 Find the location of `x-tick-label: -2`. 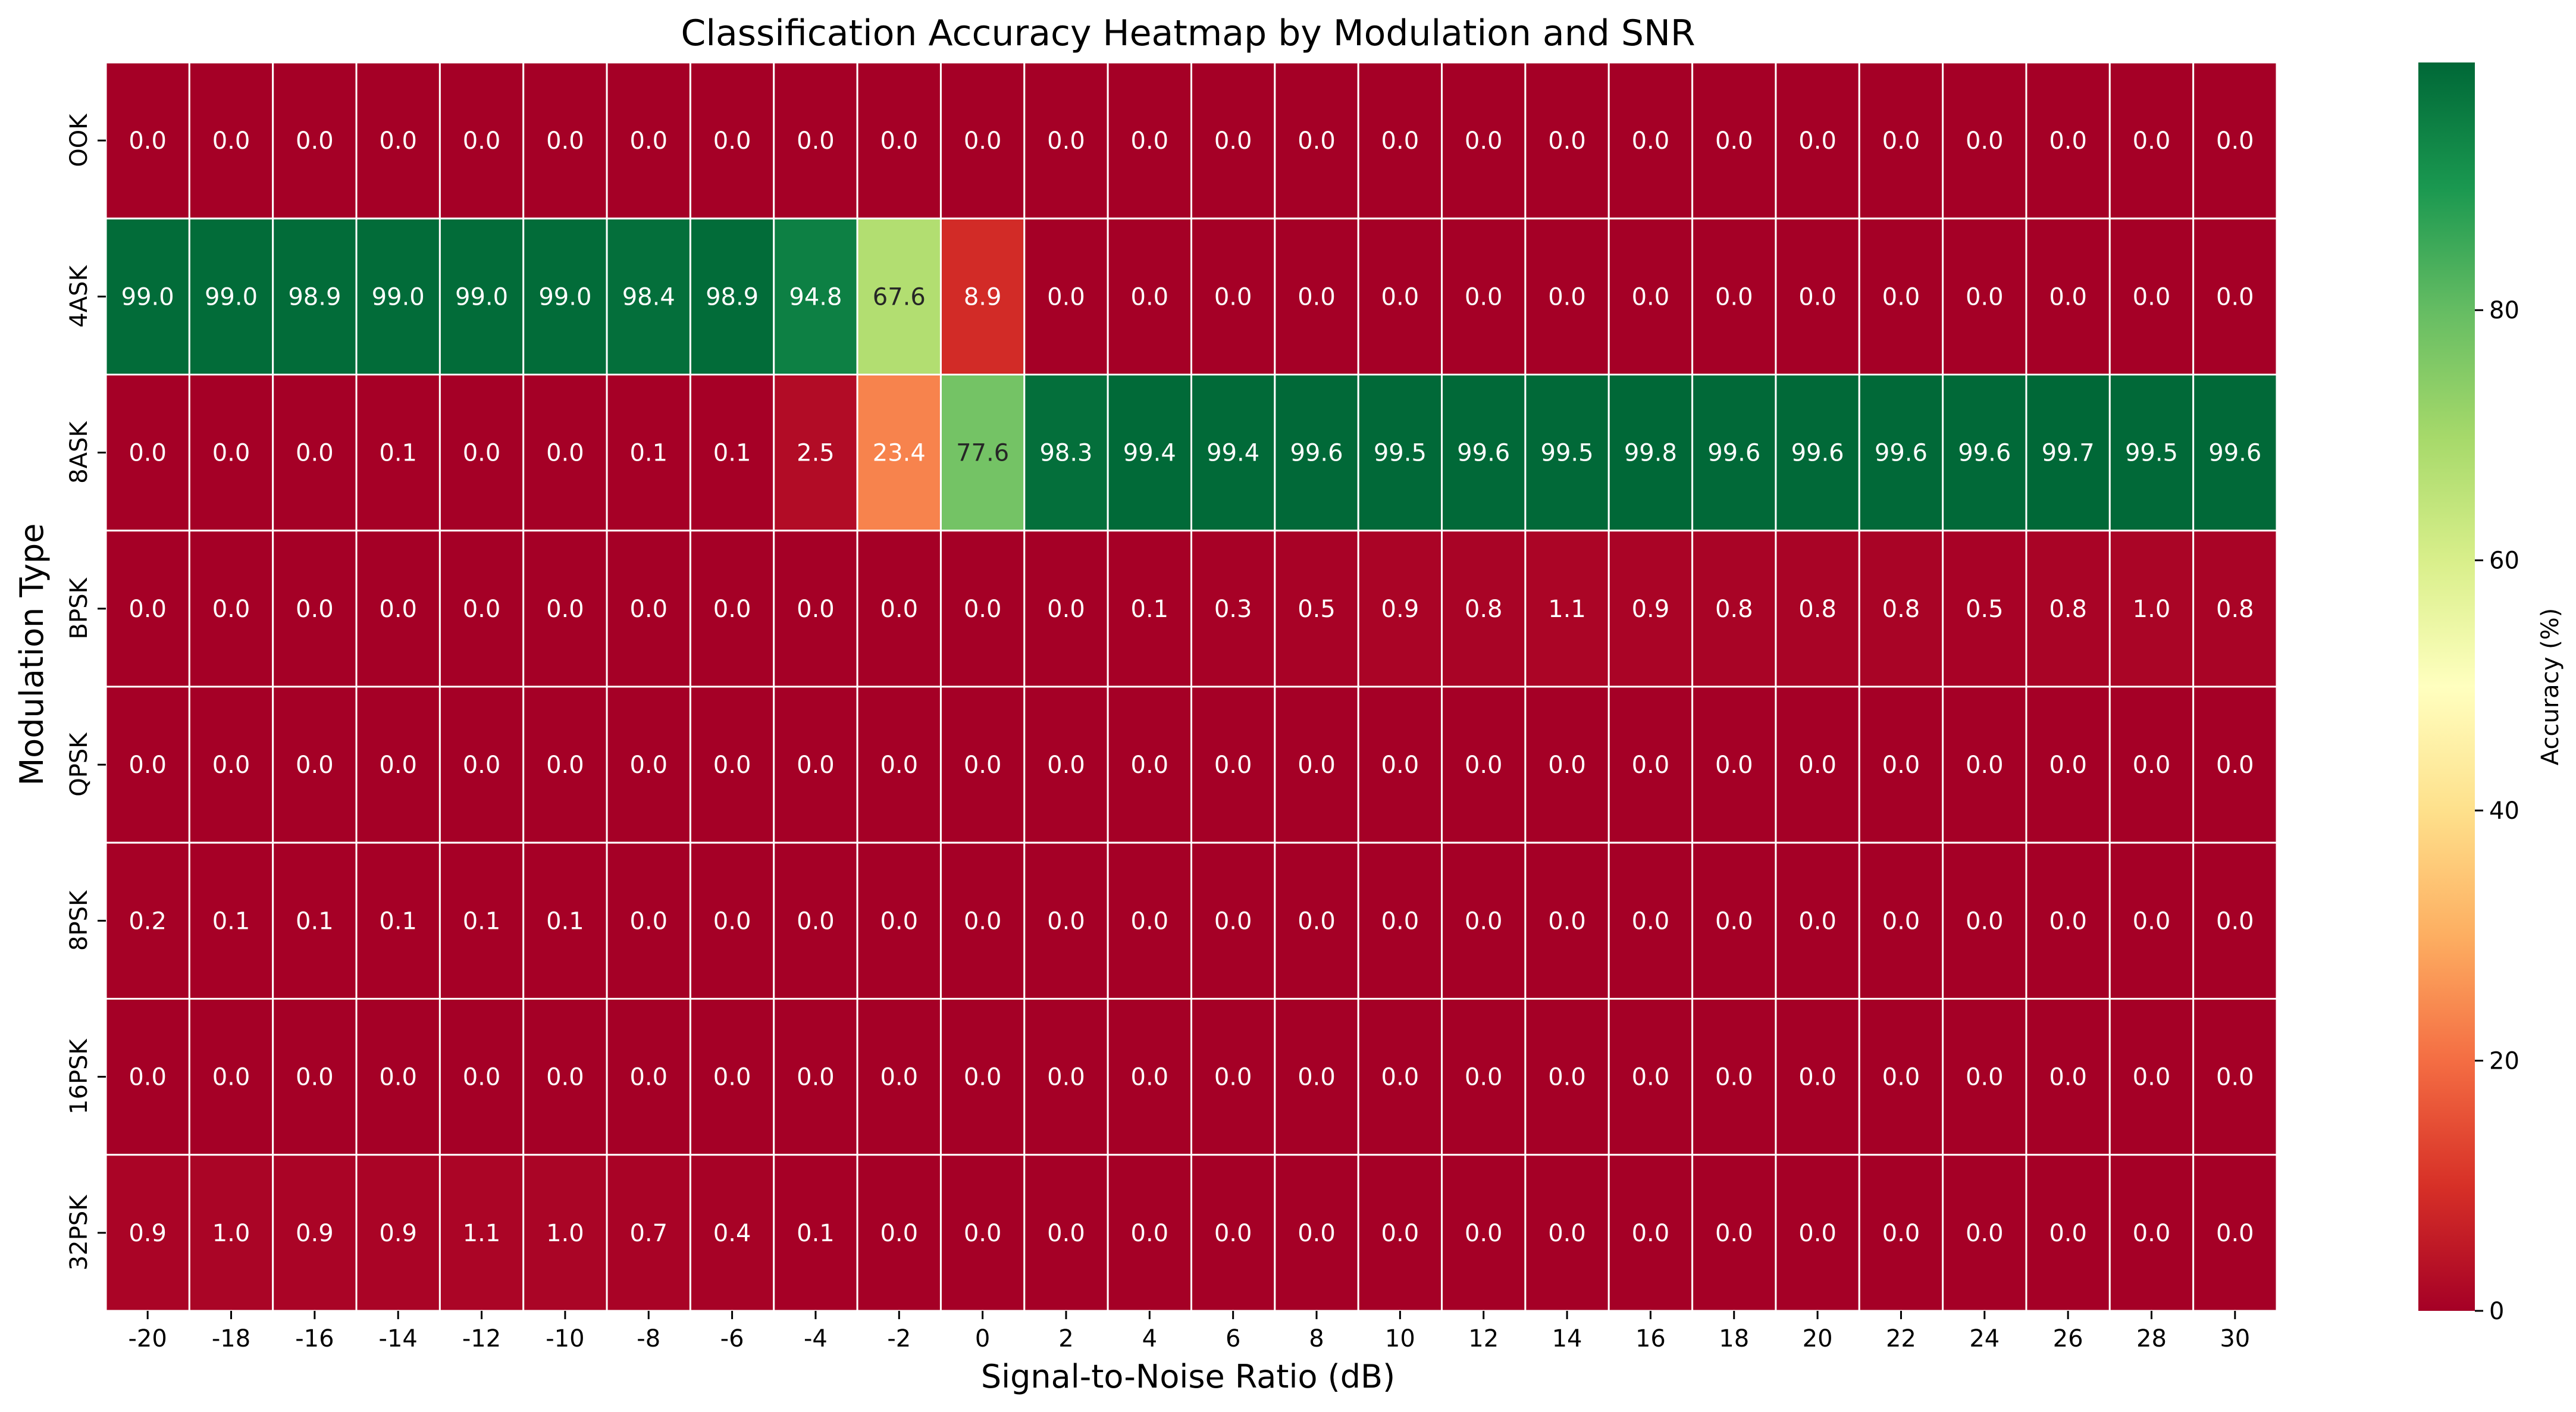

x-tick-label: -2 is located at coordinates (899, 1338).